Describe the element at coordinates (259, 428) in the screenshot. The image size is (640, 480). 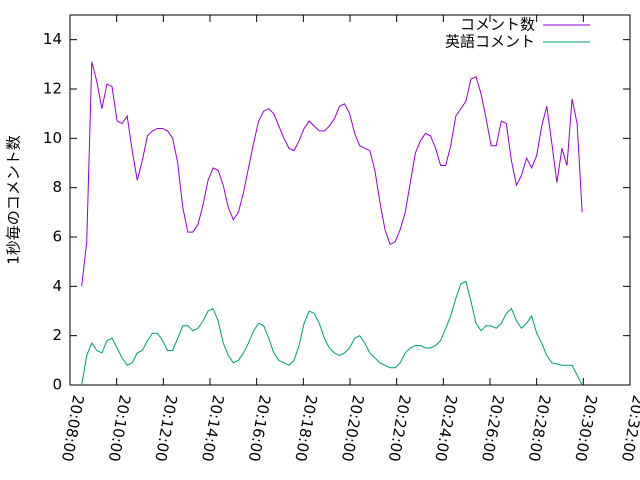
I see `x-tick-label: 20:16:00` at that location.